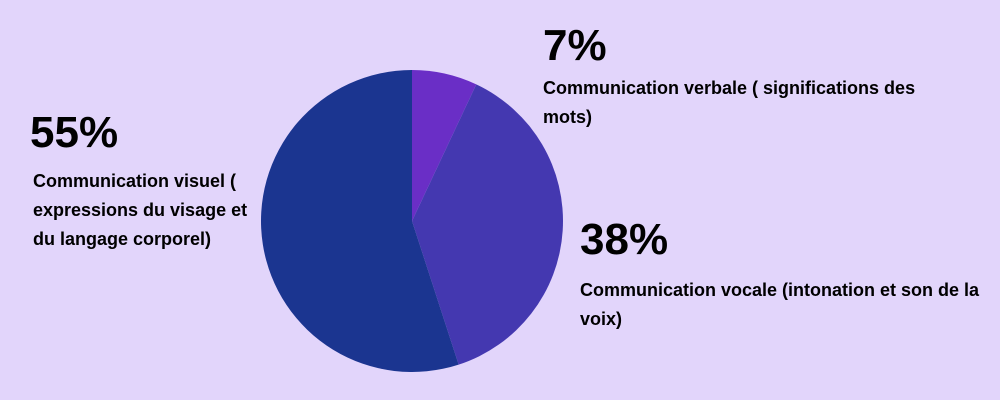 This screenshot has width=1000, height=400. I want to click on slice-verbal-percent: 7%, so click(575, 45).